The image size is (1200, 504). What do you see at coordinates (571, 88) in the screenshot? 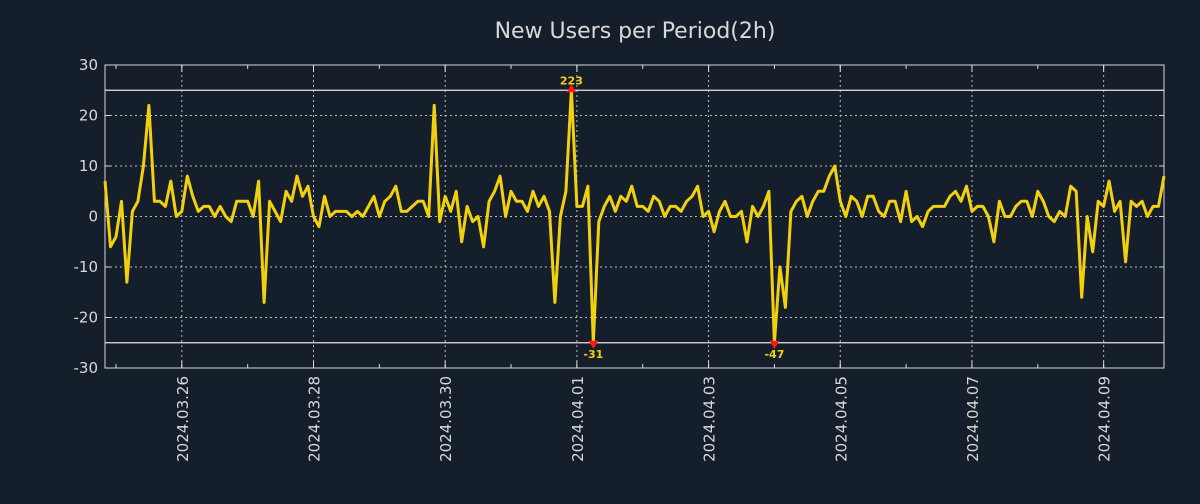
I see `clip-marker-up` at bounding box center [571, 88].